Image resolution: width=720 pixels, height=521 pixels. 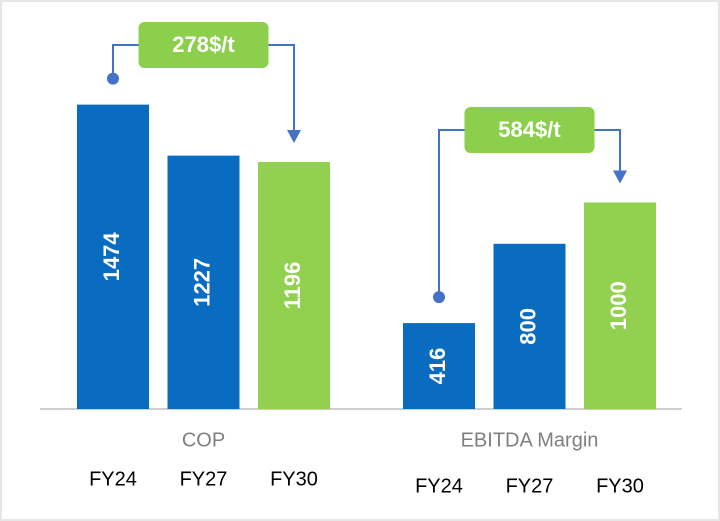 I want to click on value-label: 1196, so click(x=292, y=286).